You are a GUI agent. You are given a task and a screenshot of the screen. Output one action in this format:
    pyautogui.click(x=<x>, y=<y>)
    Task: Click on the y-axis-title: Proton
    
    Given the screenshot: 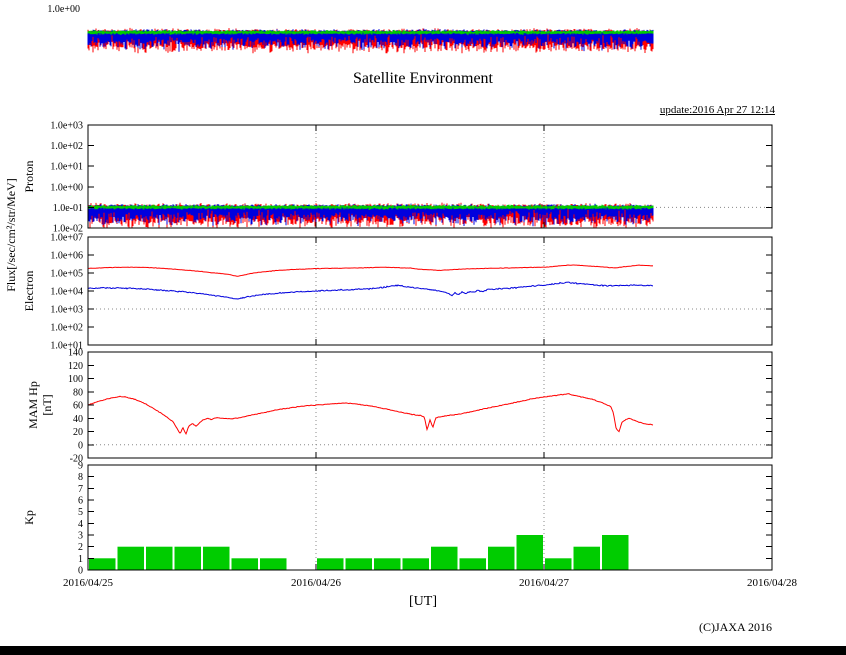 What is the action you would take?
    pyautogui.click(x=29, y=176)
    